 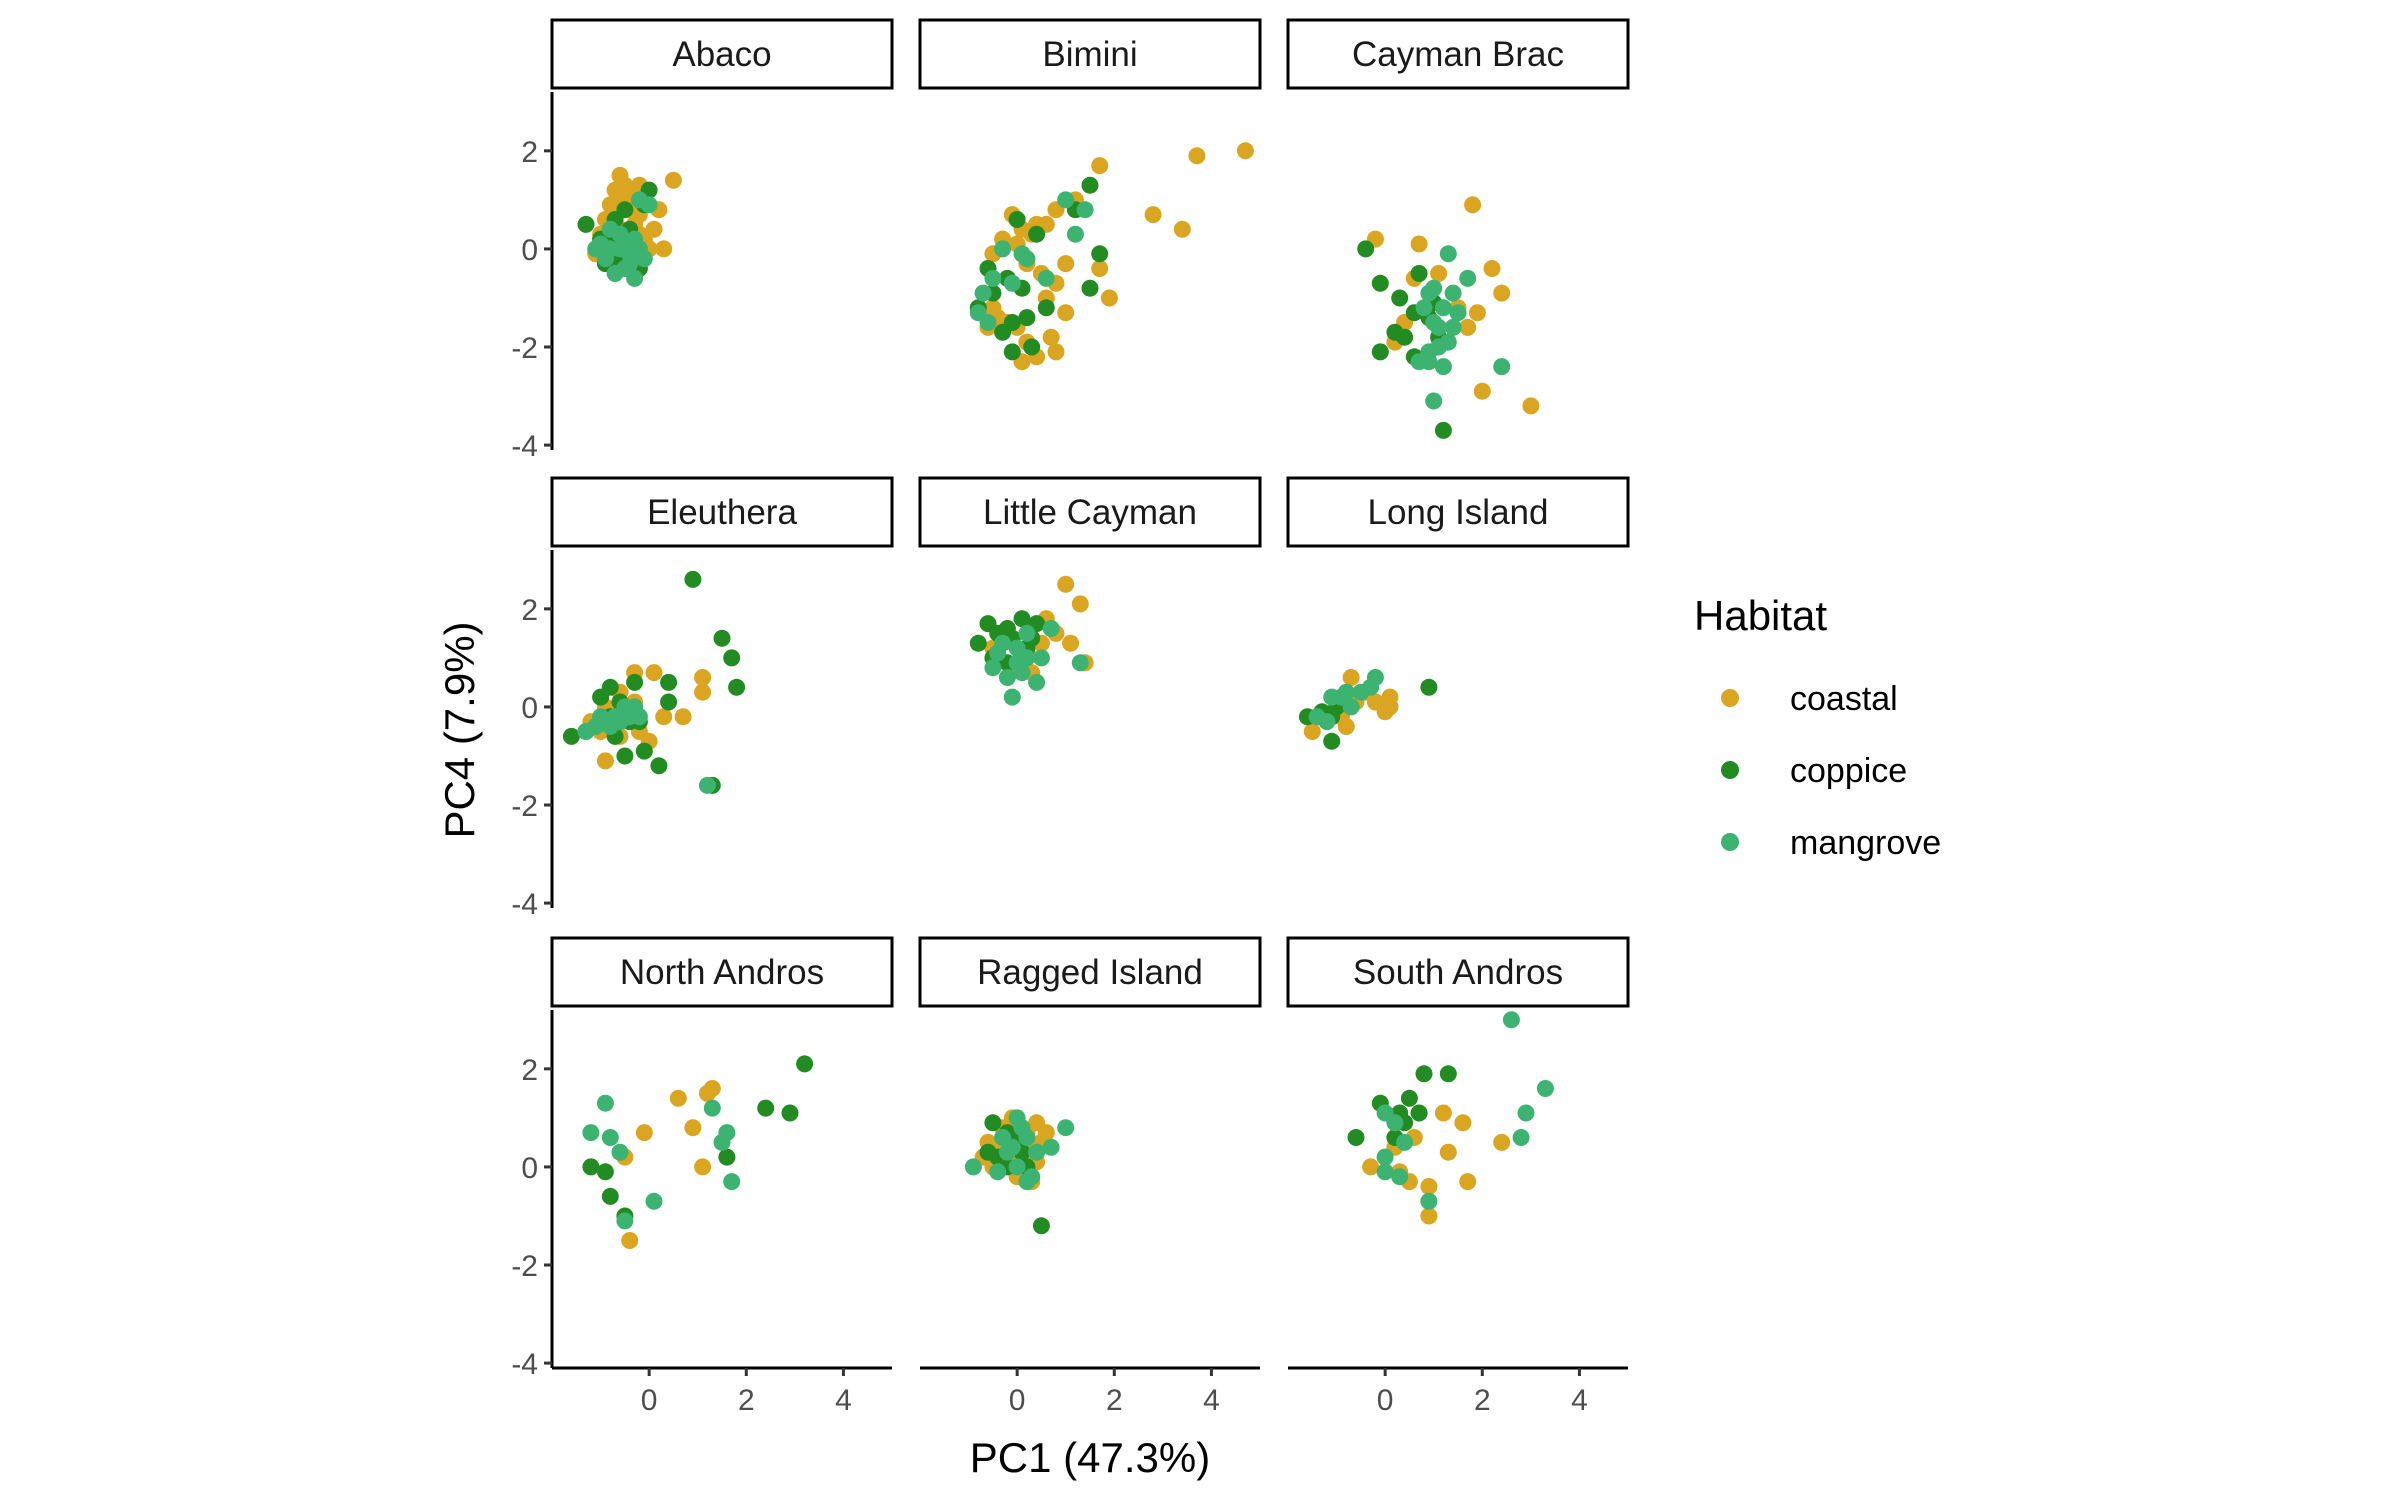 I want to click on x-tick-label: 0, so click(x=1017, y=1400).